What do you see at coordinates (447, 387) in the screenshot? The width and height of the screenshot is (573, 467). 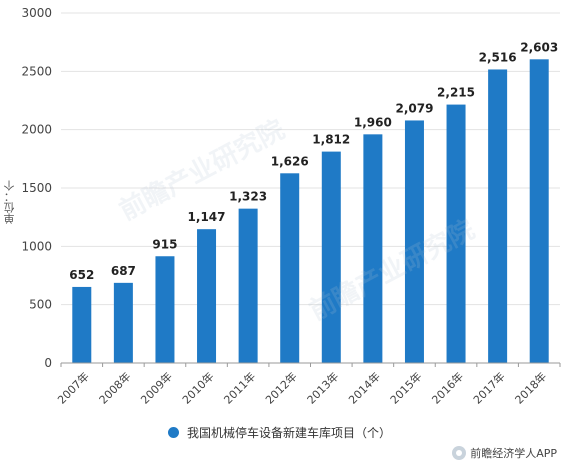 I see `x-tick-label: 2016年` at bounding box center [447, 387].